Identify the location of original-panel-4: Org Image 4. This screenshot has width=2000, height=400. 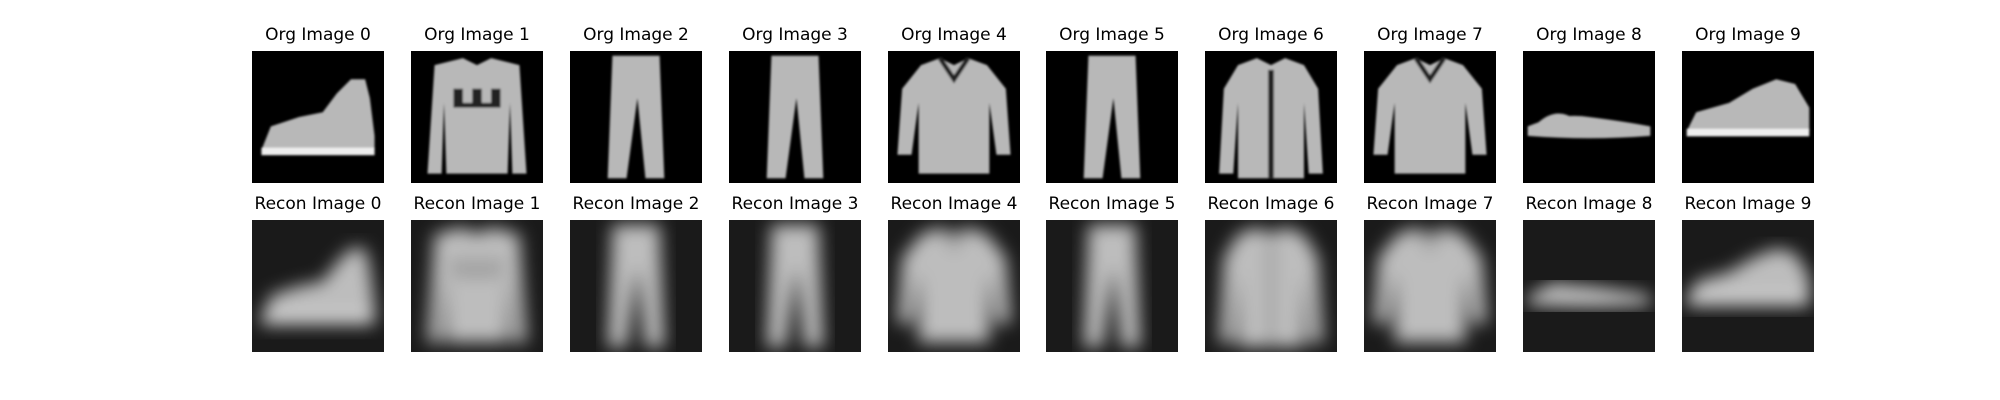
(954, 103).